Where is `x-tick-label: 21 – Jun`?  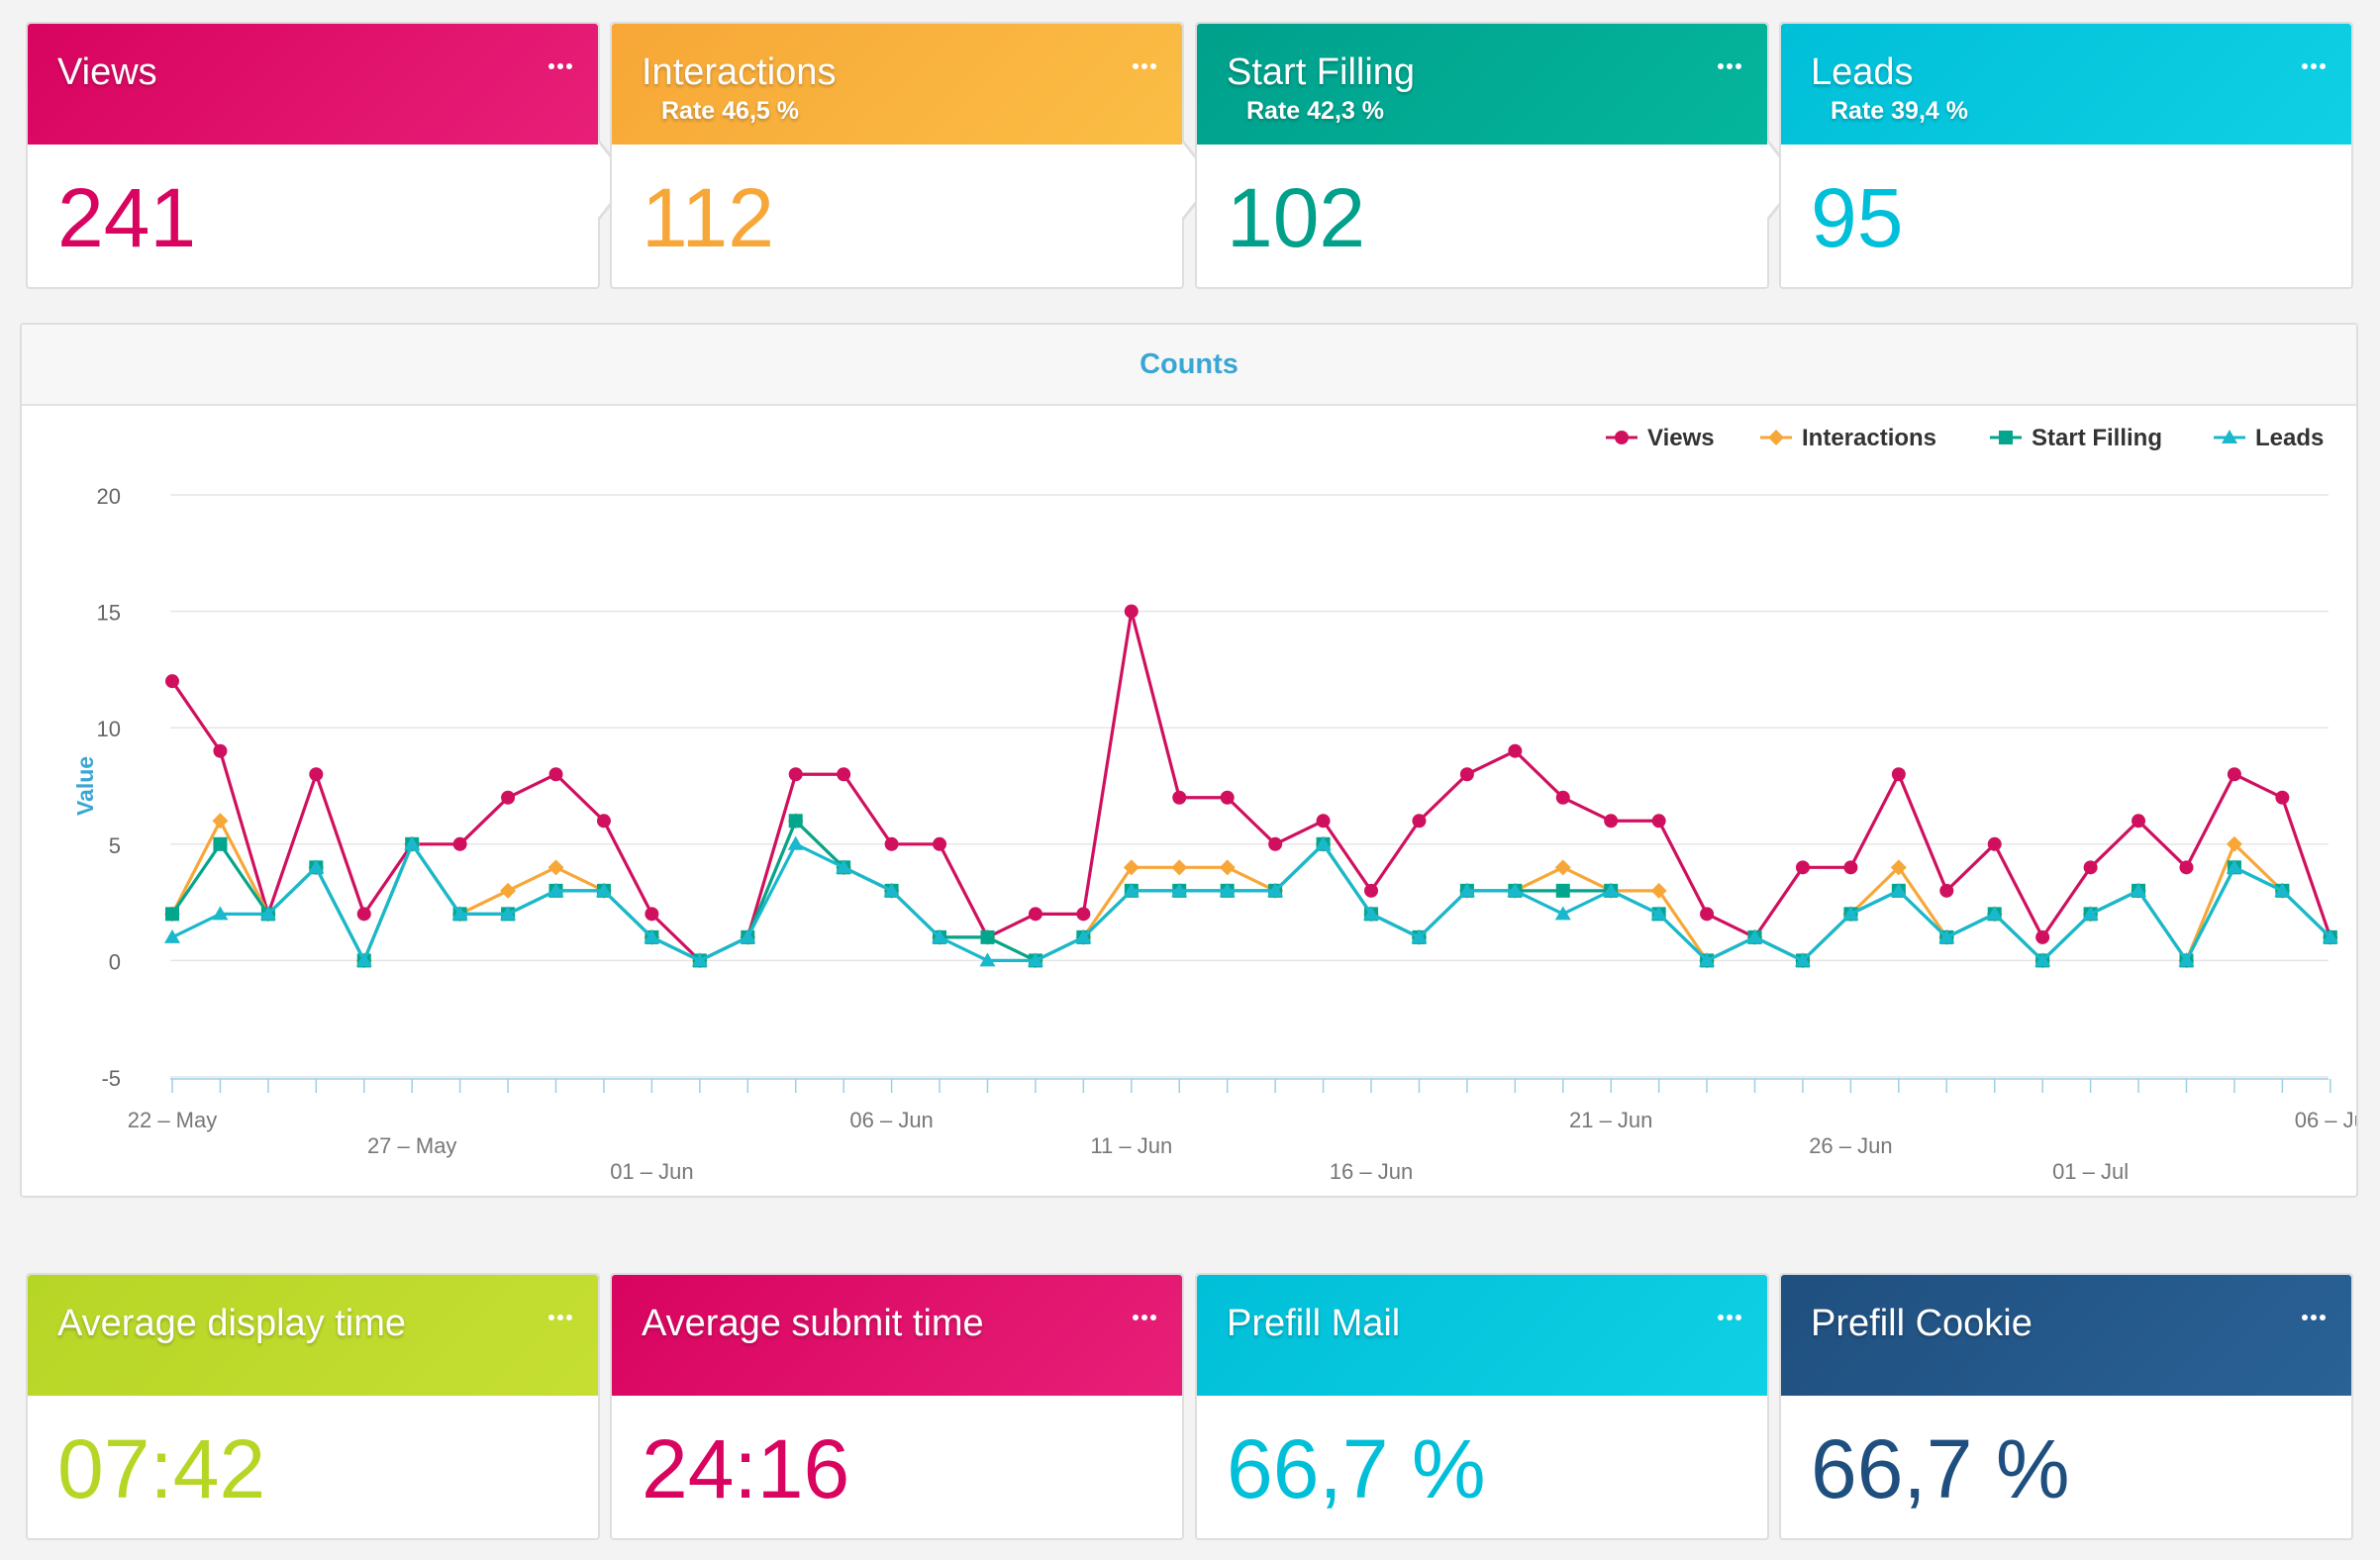
x-tick-label: 21 – Jun is located at coordinates (1610, 1120).